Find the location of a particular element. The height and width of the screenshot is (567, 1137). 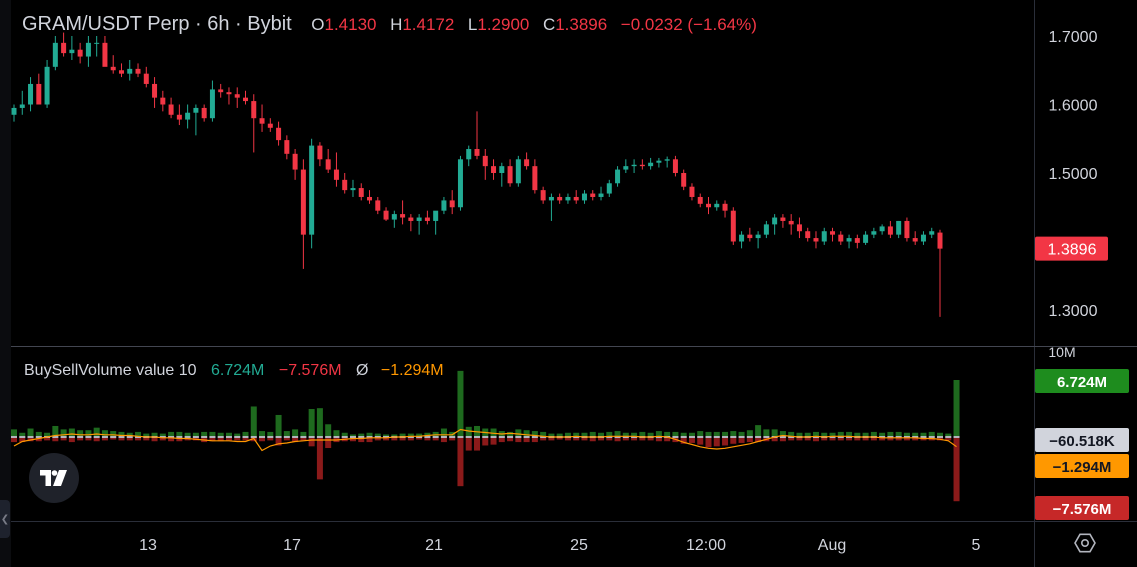

average-line is located at coordinates (485, 440).